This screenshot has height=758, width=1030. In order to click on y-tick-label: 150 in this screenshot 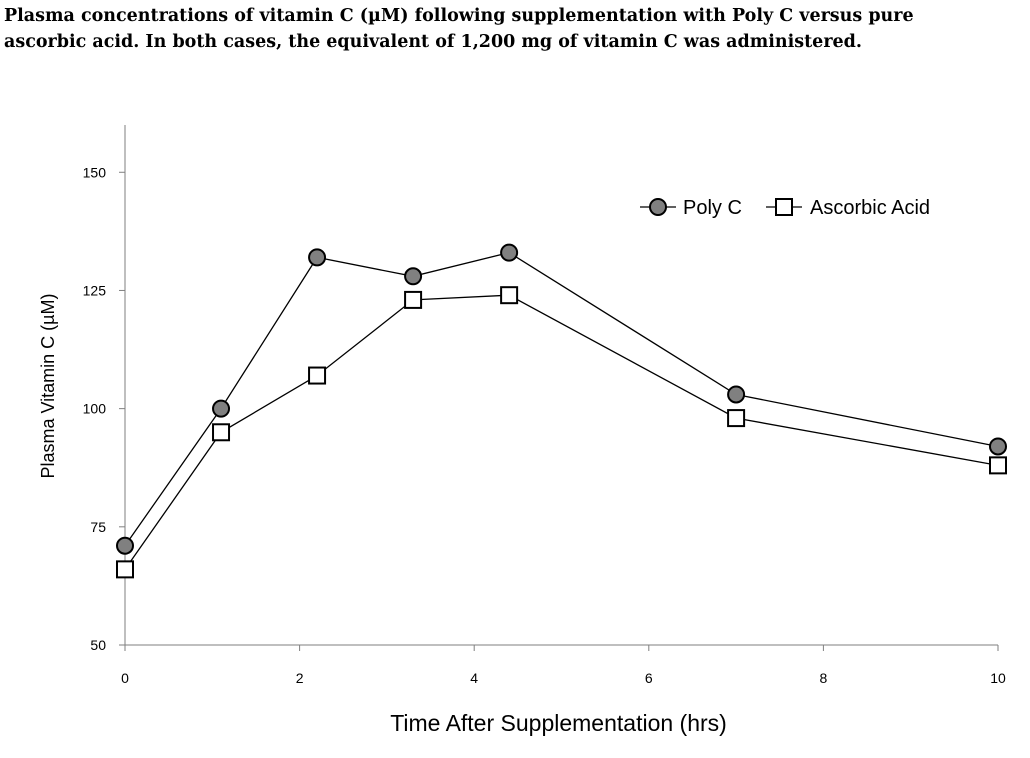, I will do `click(95, 172)`.